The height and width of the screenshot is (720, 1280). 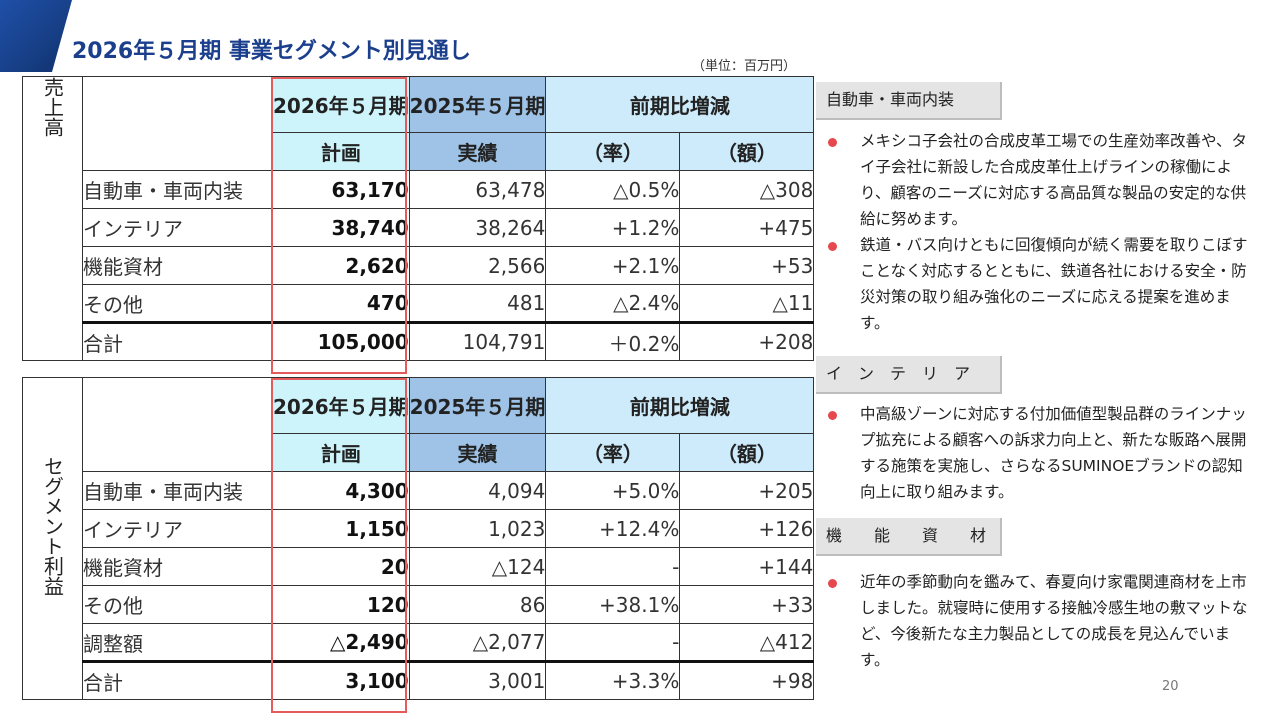 I want to click on actual-value: 4,094, so click(x=477, y=490).